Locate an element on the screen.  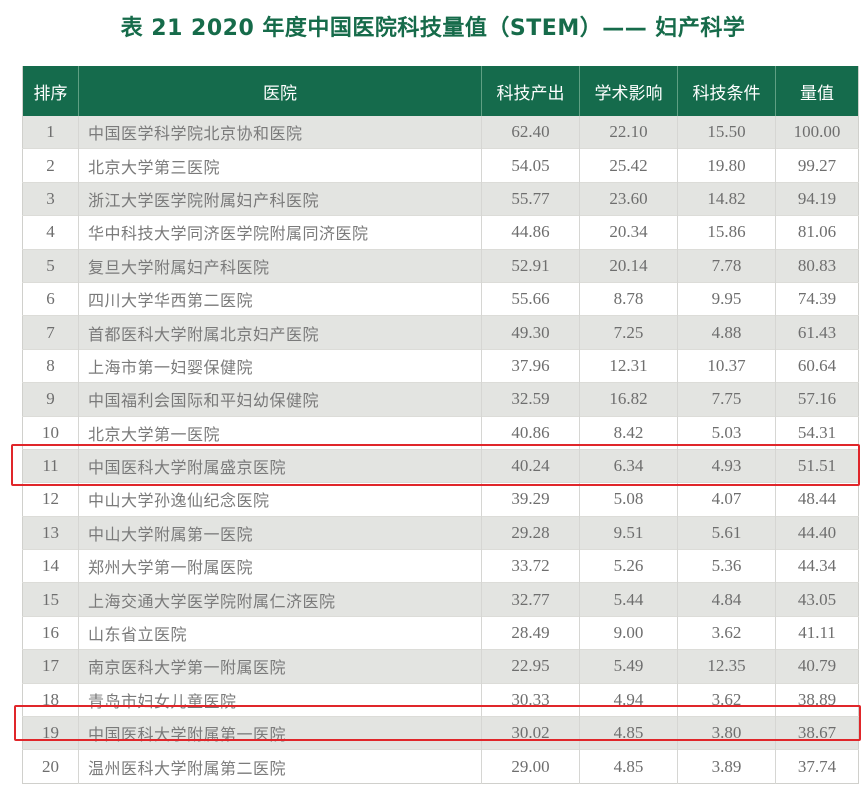
value-cell: 48.44 is located at coordinates (817, 499).